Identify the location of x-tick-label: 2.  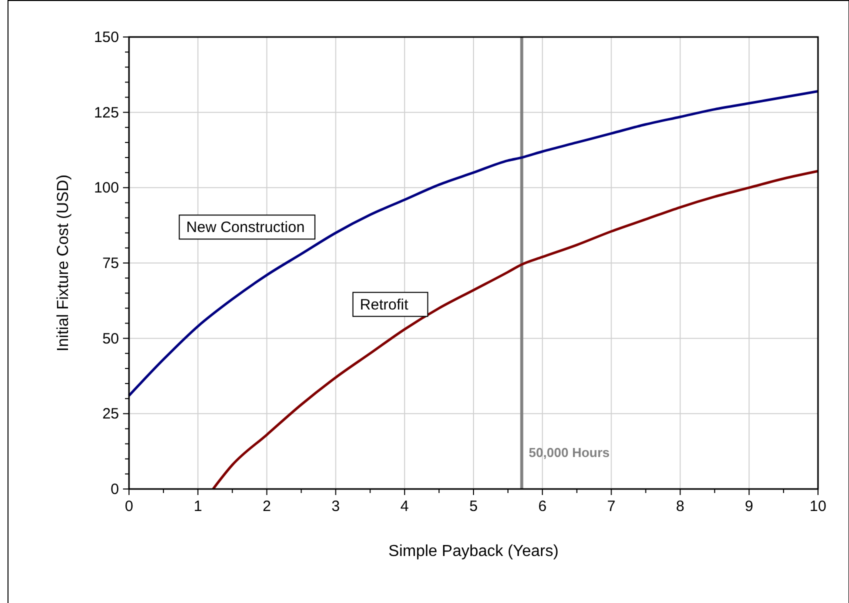
(266, 506).